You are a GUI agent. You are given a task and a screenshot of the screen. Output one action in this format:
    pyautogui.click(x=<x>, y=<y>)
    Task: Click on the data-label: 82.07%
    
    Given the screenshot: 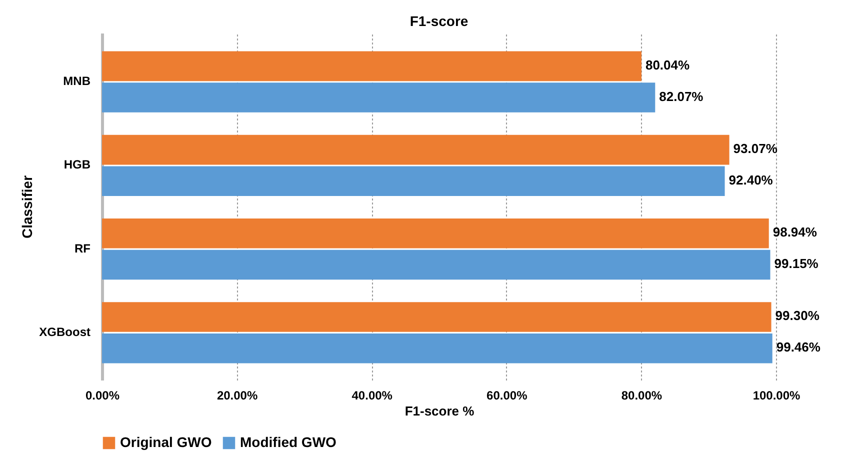 What is the action you would take?
    pyautogui.click(x=681, y=96)
    